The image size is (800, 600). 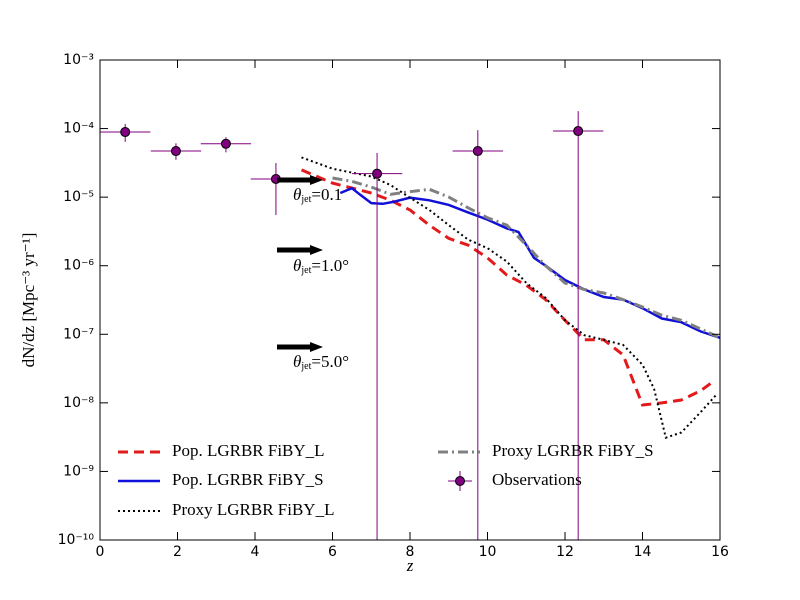 I want to click on x-tick-label: 16, so click(x=720, y=552).